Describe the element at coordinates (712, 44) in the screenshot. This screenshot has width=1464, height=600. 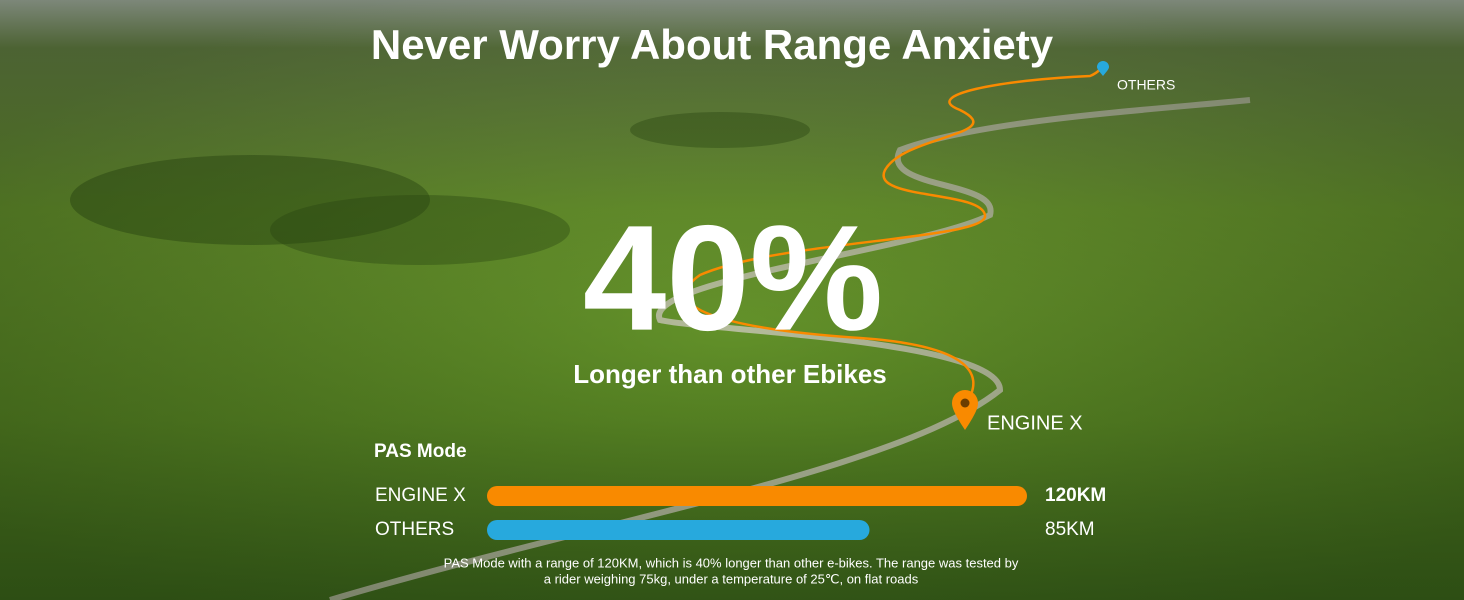
I see `title: Never Worry About Range Anxiety` at that location.